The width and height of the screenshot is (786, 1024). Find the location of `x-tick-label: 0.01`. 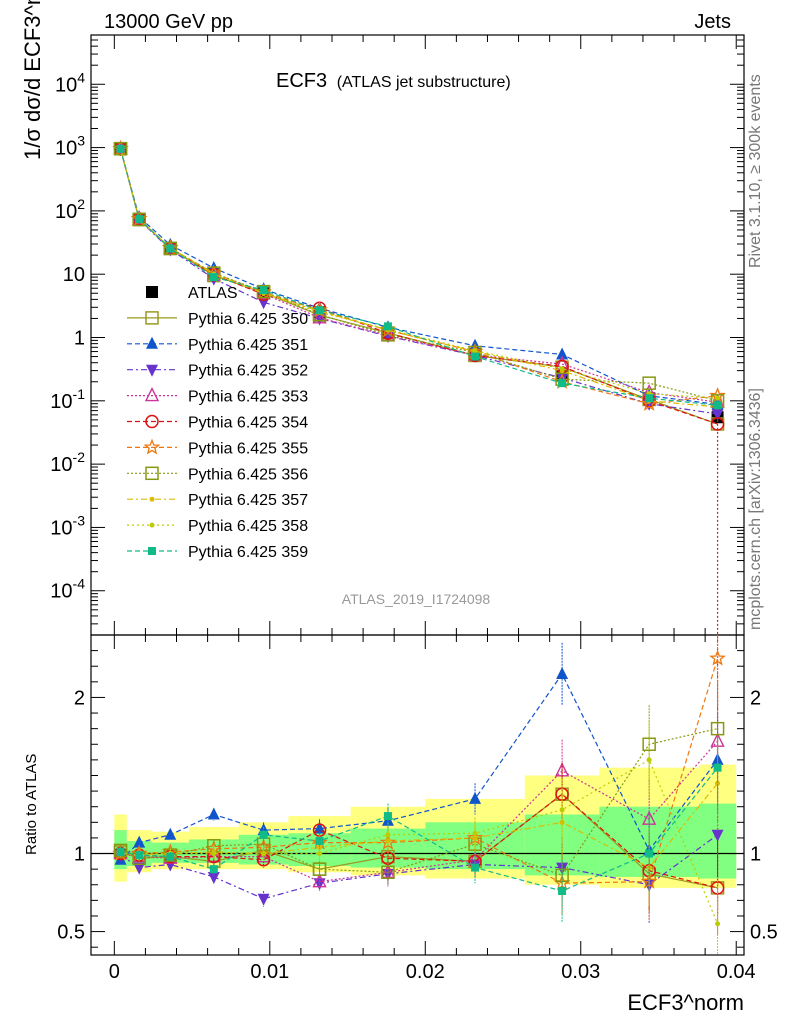

x-tick-label: 0.01 is located at coordinates (269, 972).